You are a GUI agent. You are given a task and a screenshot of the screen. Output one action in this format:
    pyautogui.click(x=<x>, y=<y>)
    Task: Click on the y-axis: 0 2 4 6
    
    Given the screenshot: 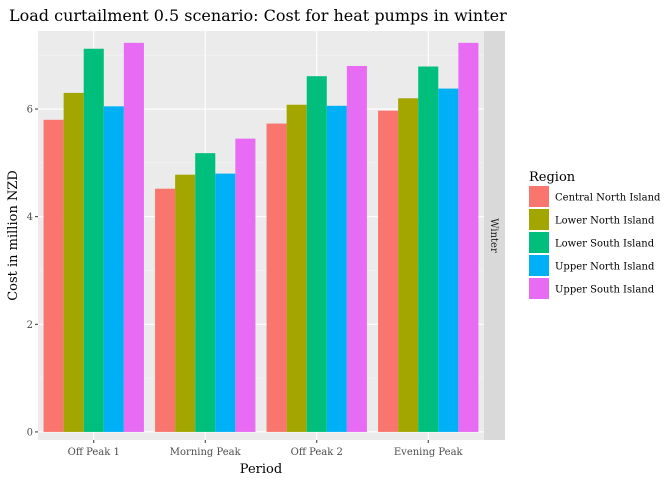 What is the action you would take?
    pyautogui.click(x=32, y=271)
    